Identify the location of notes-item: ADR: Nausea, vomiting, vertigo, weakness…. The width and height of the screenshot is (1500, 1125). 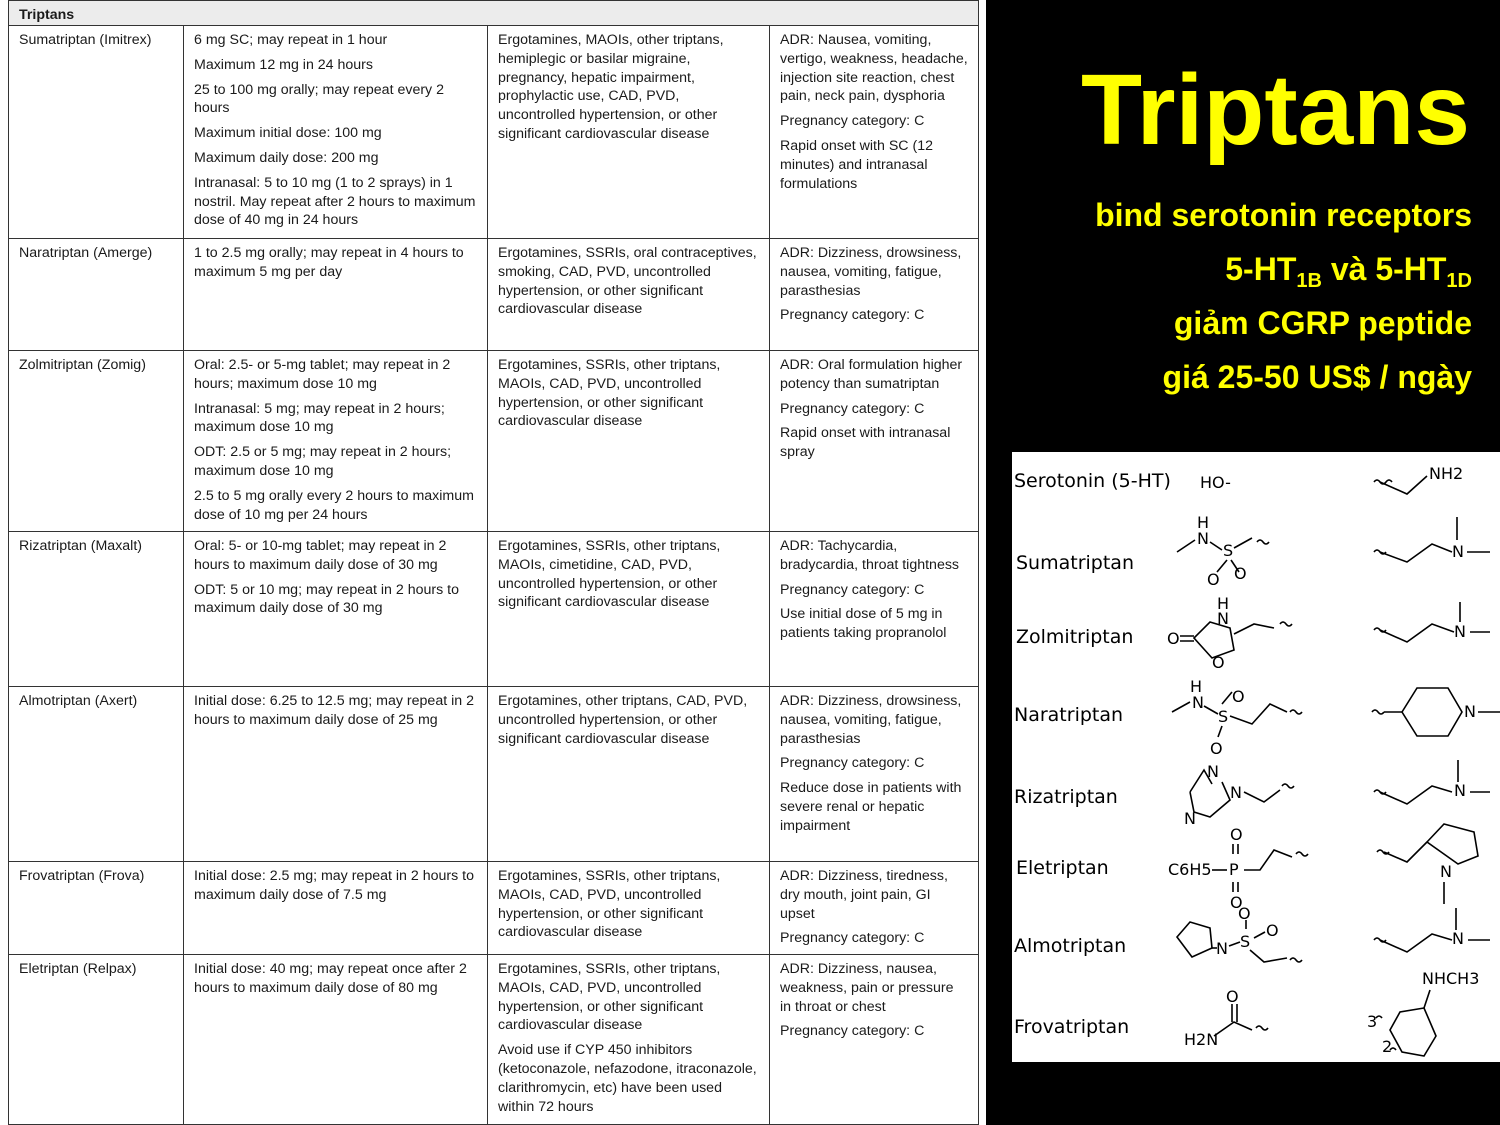
(874, 68).